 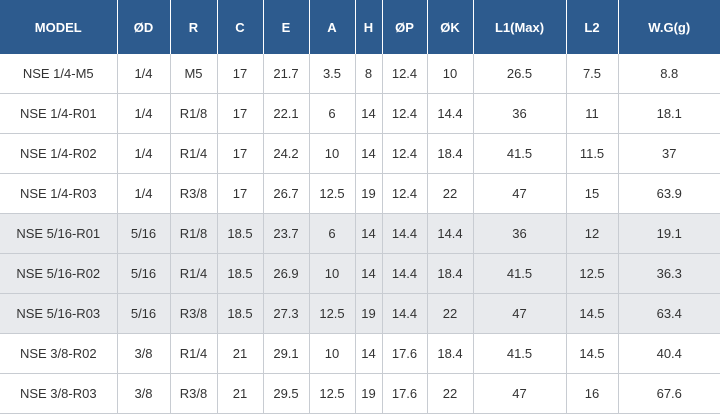 What do you see at coordinates (286, 27) in the screenshot?
I see `column-header: E` at bounding box center [286, 27].